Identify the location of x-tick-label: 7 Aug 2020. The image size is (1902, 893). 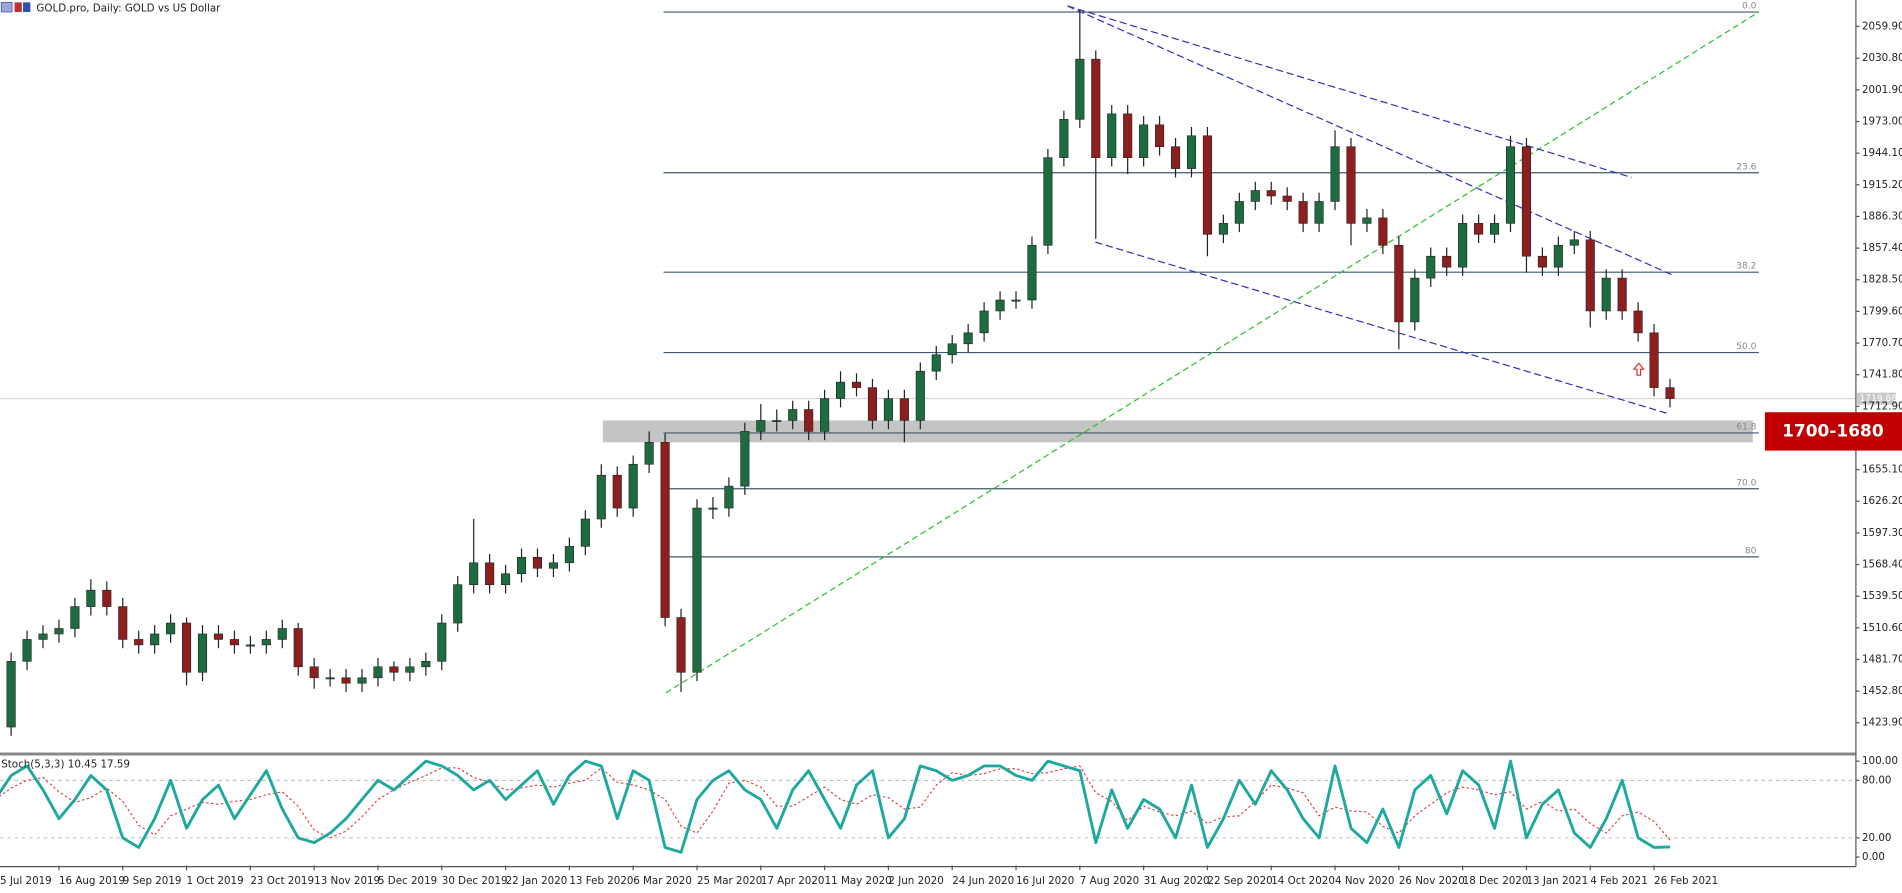
(1109, 881).